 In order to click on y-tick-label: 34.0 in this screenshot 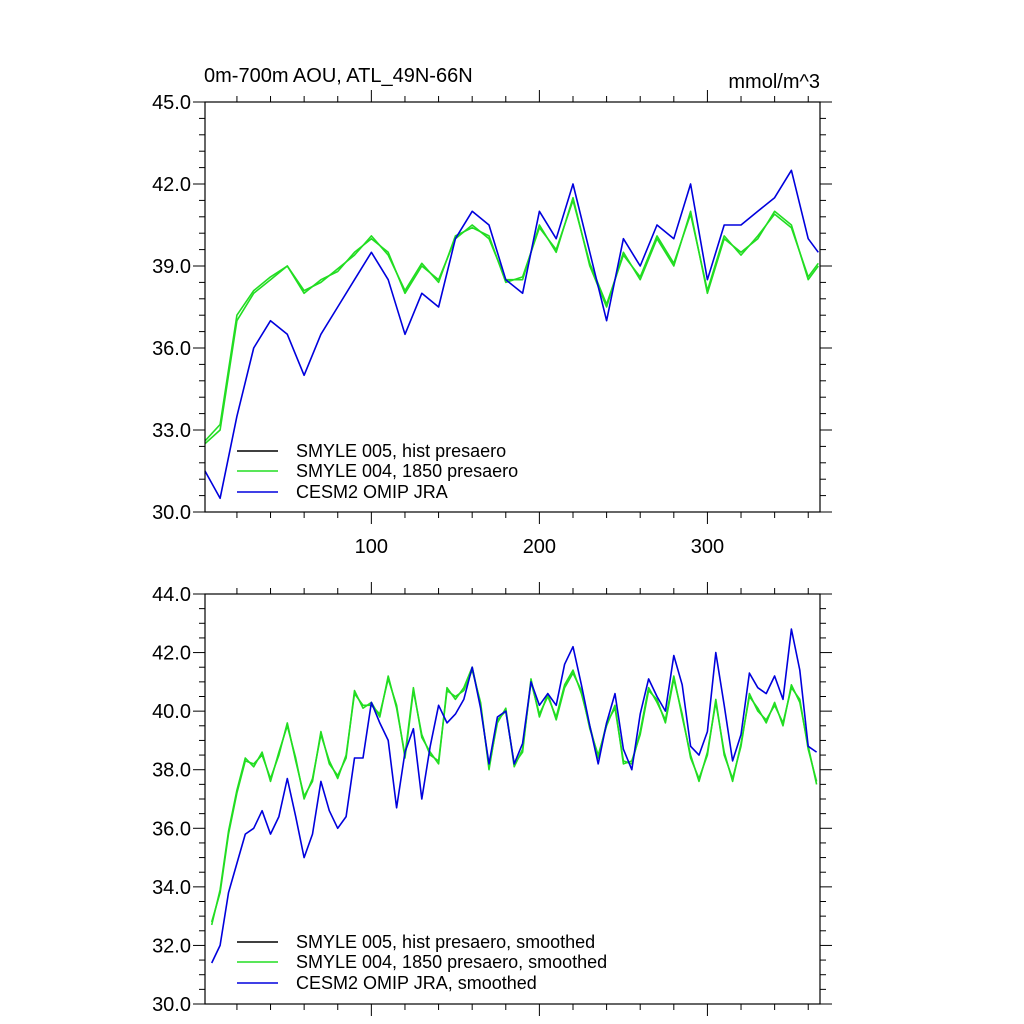, I will do `click(171, 888)`.